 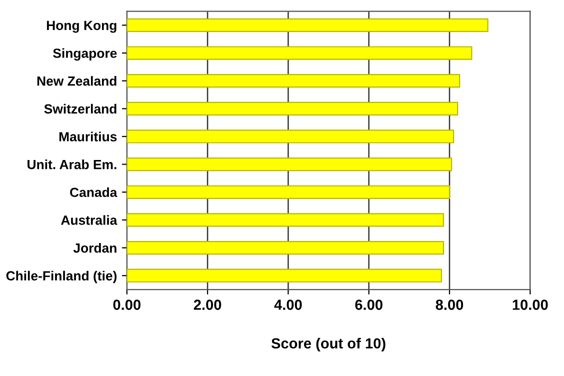 I want to click on y-tick-label: New Zealand, so click(x=76, y=81).